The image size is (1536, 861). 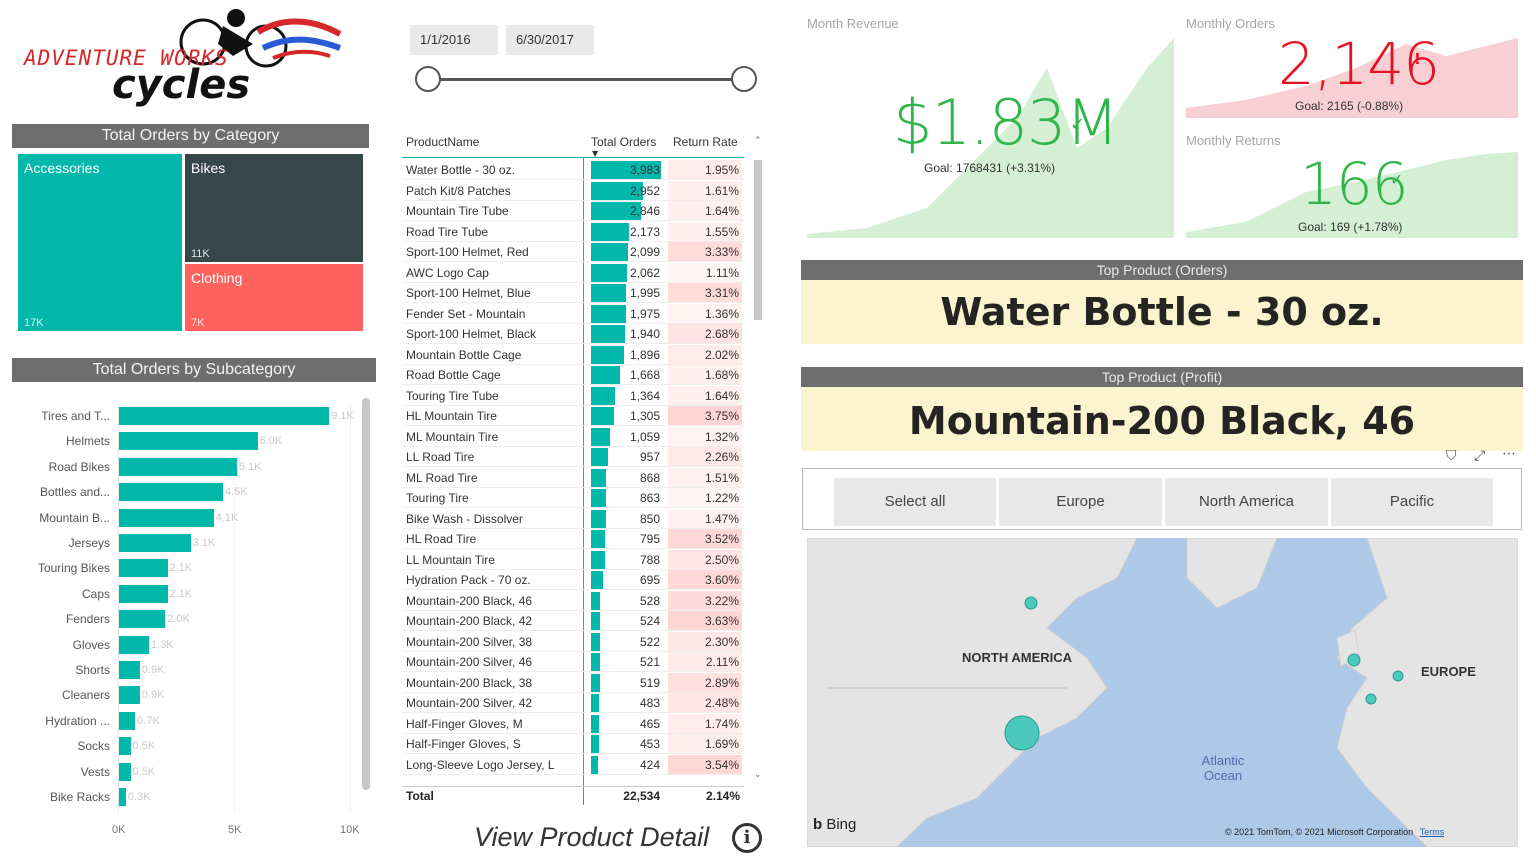 What do you see at coordinates (573, 211) in the screenshot?
I see `table-row: Mountain Tire Tube 2,846 1.64%` at bounding box center [573, 211].